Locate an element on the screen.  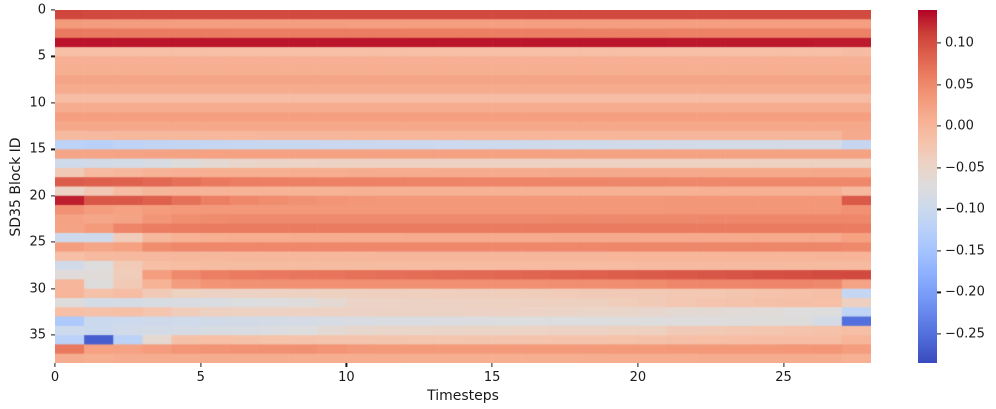
y-axis-label: SD35 Block ID is located at coordinates (16, 187).